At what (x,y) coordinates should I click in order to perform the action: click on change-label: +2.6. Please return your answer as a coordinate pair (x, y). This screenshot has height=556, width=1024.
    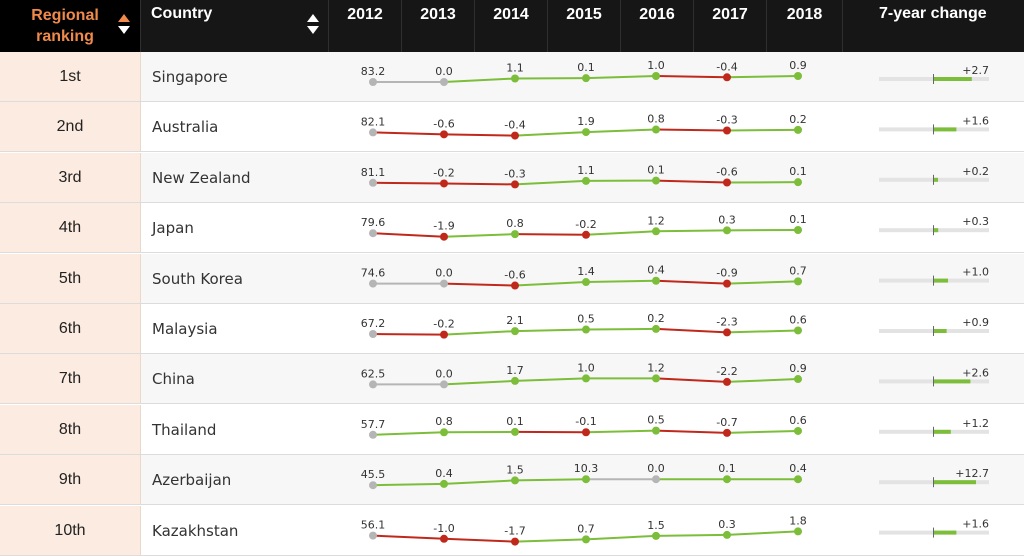
    Looking at the image, I should click on (975, 372).